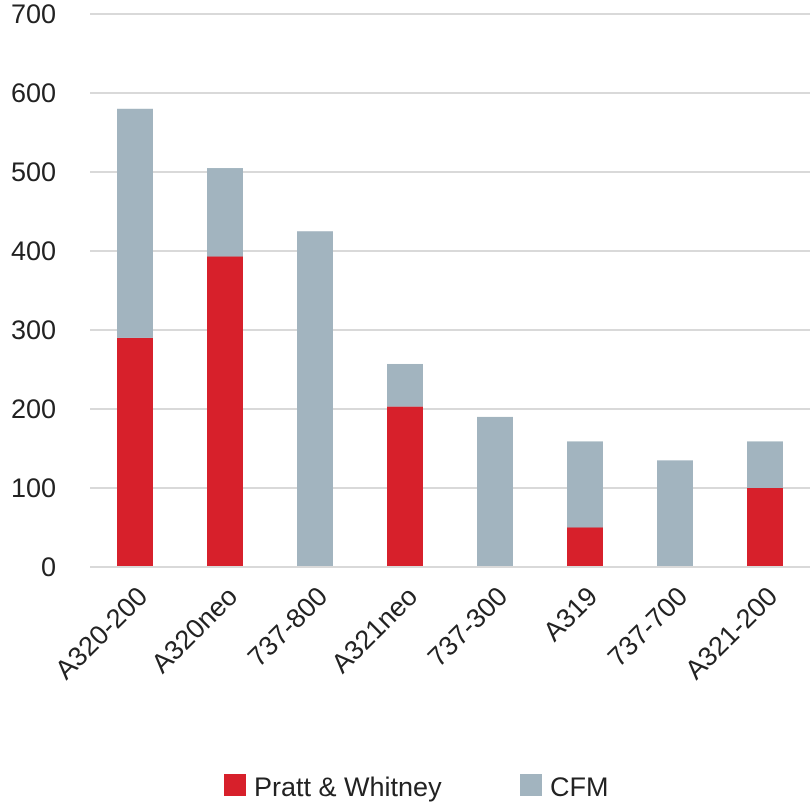  Describe the element at coordinates (33, 330) in the screenshot. I see `y-tick-label: 300` at that location.